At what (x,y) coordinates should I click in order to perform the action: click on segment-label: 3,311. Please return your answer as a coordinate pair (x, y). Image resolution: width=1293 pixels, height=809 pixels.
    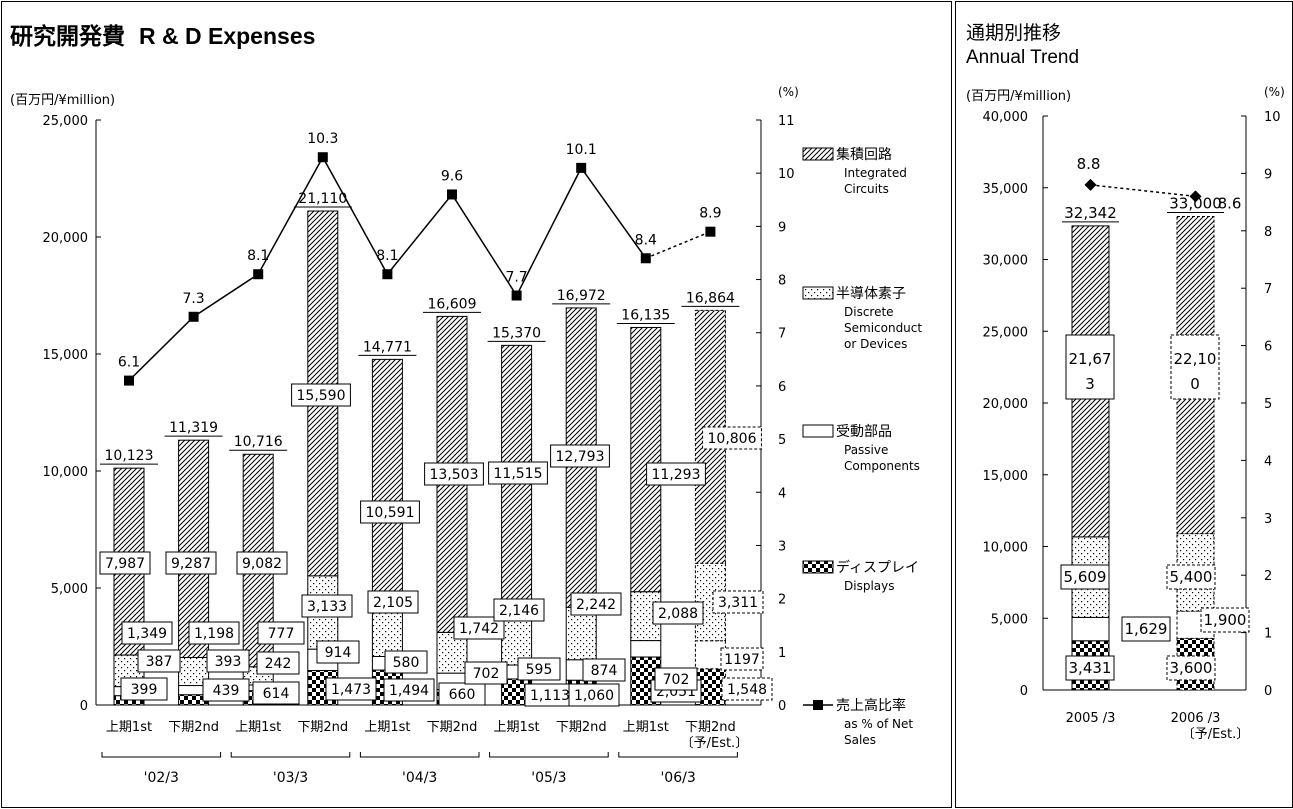
    Looking at the image, I should click on (738, 603).